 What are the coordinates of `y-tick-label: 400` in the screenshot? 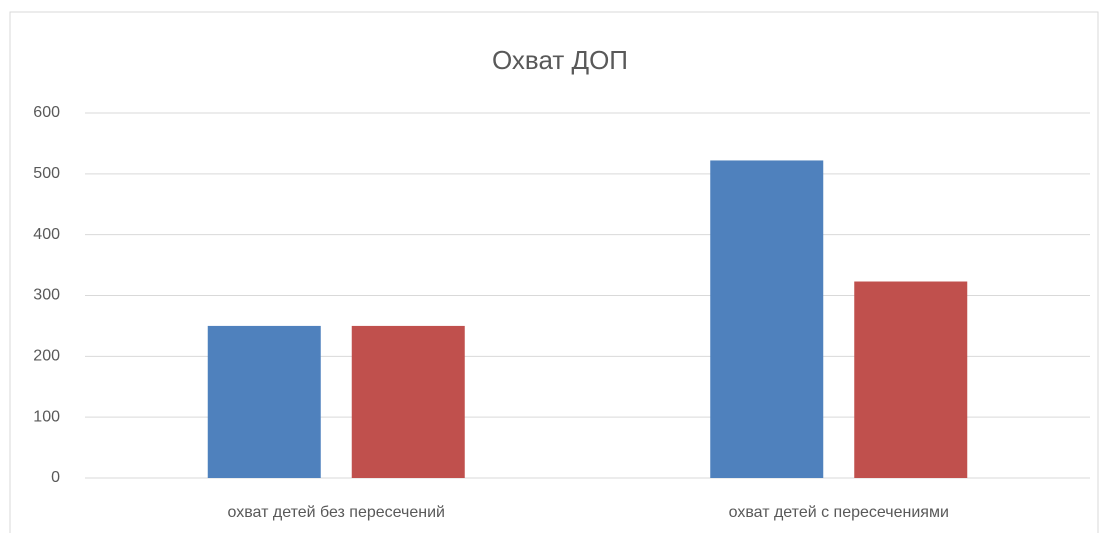 It's located at (46, 234).